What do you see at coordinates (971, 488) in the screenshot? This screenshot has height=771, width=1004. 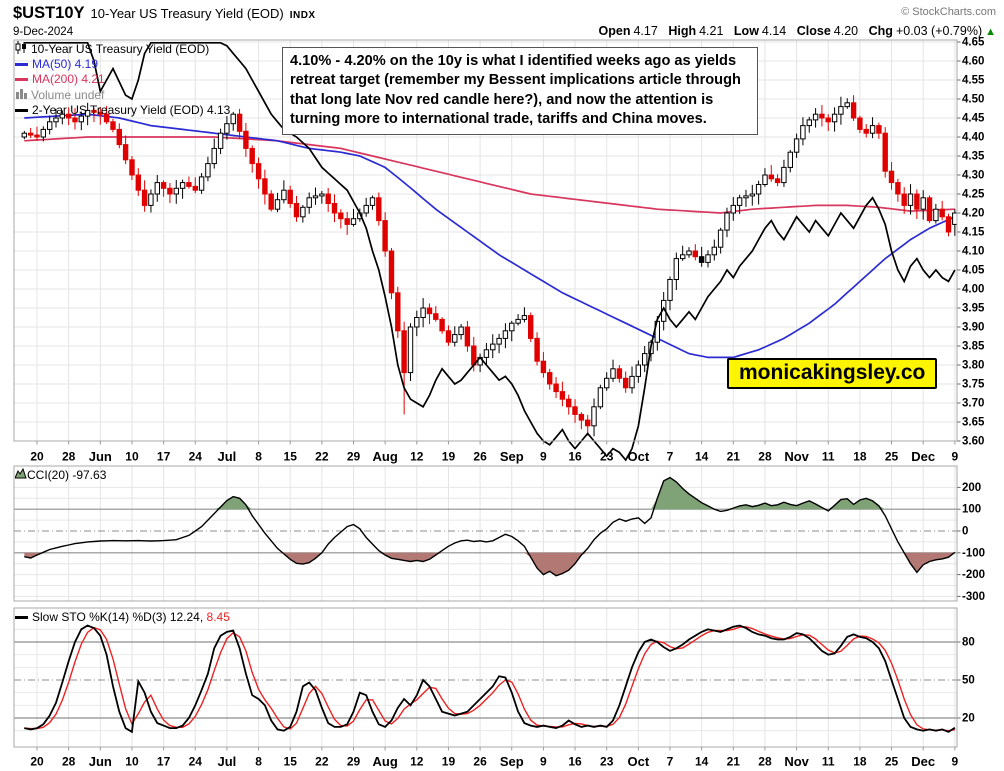 I see `svg-text: 200` at bounding box center [971, 488].